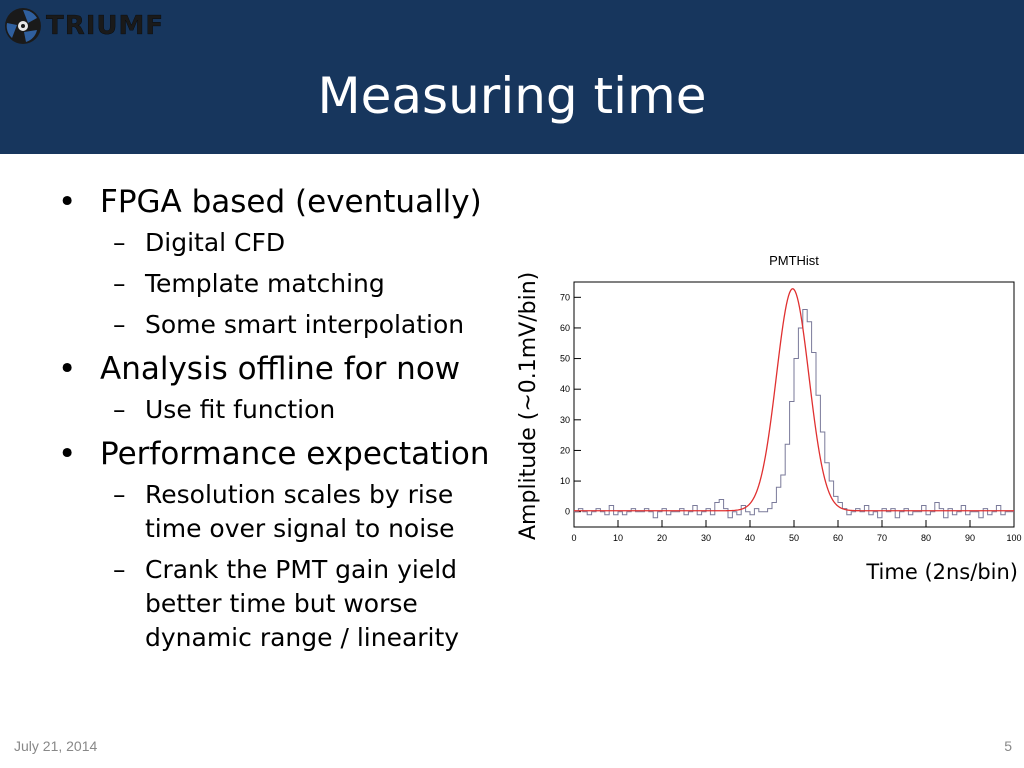  What do you see at coordinates (278, 410) in the screenshot?
I see `sub-bullet-fit: Use fit function` at bounding box center [278, 410].